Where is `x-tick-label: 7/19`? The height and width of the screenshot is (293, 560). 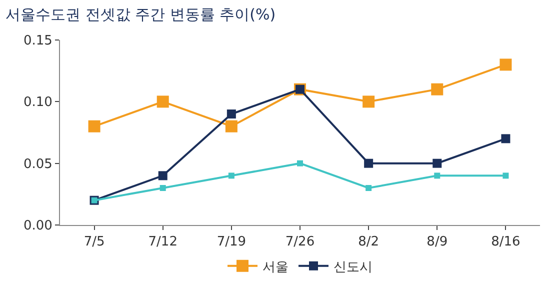
x-tick-label: 7/19 is located at coordinates (231, 242).